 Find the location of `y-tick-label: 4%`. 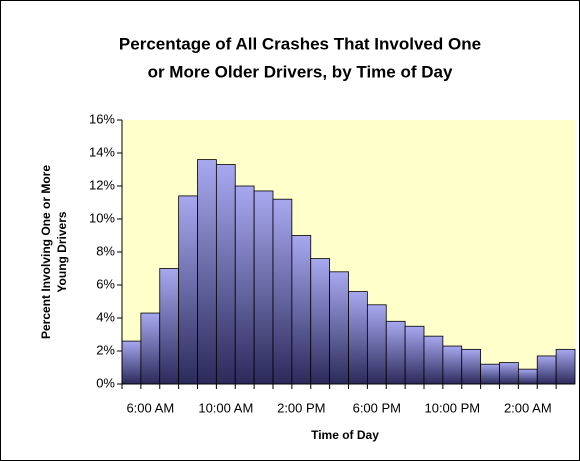

y-tick-label: 4% is located at coordinates (105, 316).